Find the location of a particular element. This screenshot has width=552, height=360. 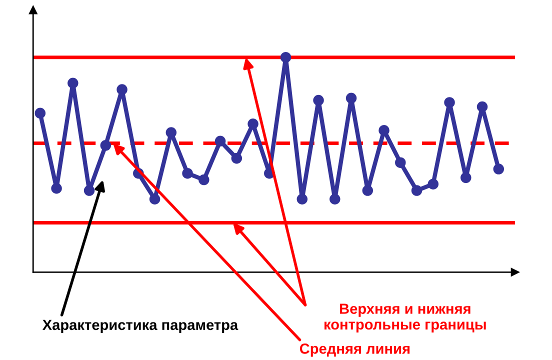

text: Верхняя и нижняя контрольные границы is located at coordinates (405, 318).